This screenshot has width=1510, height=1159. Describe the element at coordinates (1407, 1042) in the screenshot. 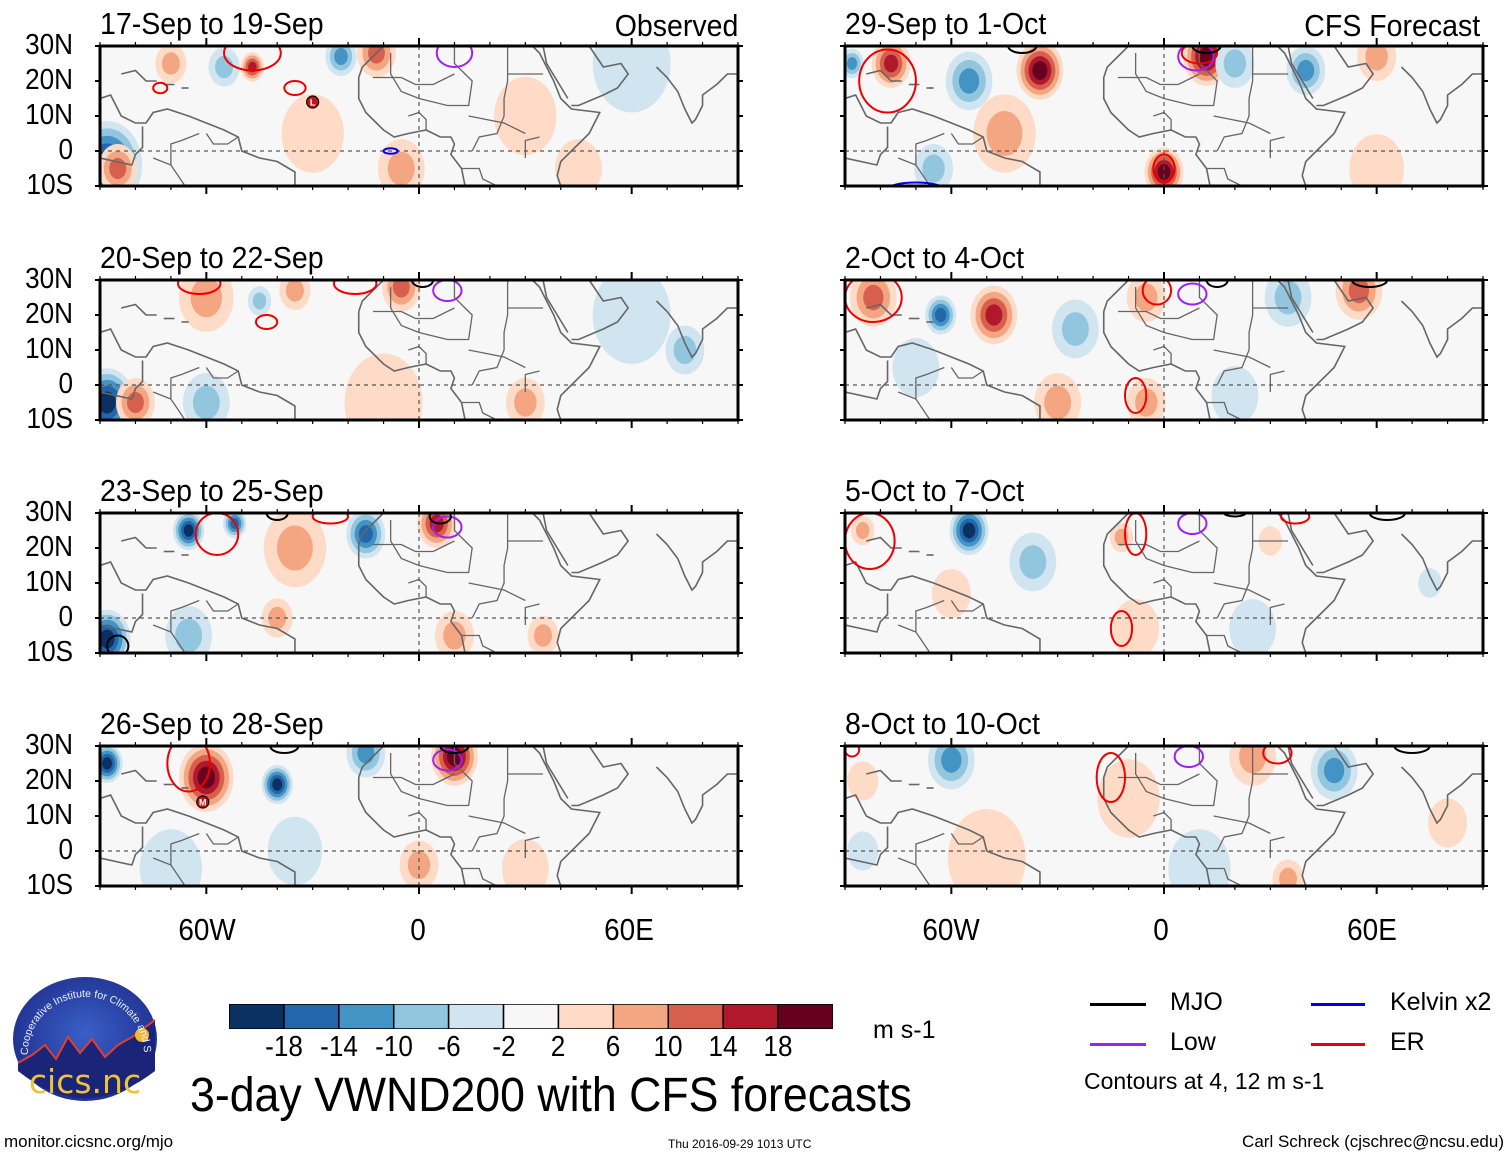

I see `legend-label-er: ER` at that location.